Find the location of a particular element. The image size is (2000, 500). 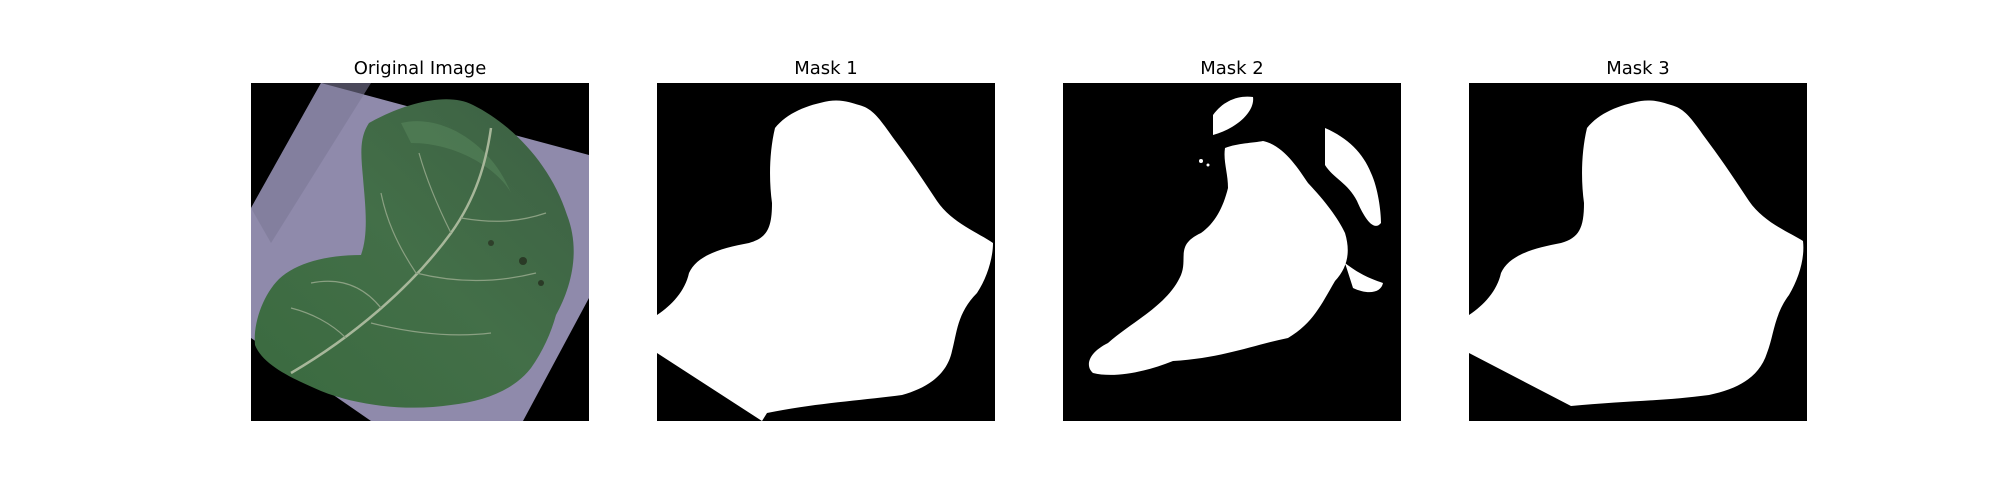

panel-mask-1: Mask 1 is located at coordinates (826, 239).